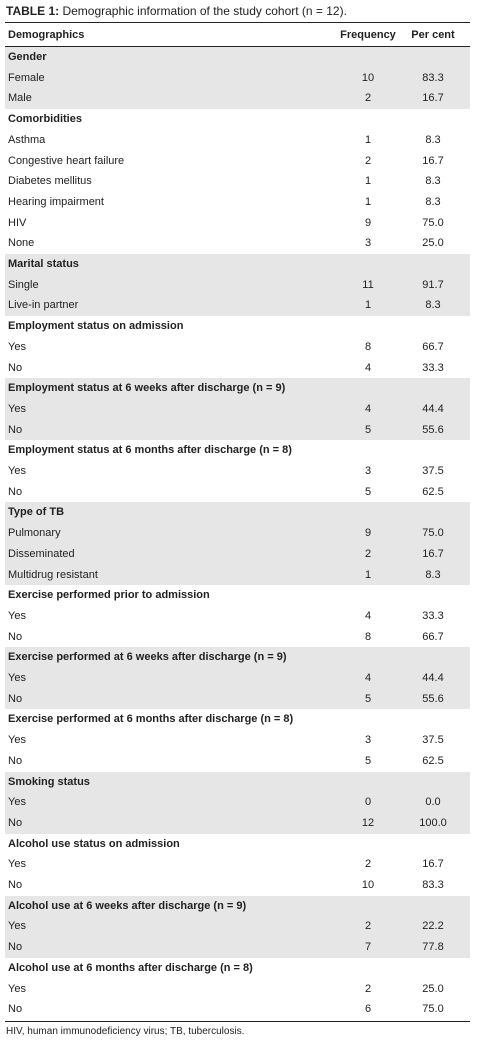 The image size is (477, 1051). Describe the element at coordinates (41, 553) in the screenshot. I see `row-label: Disseminated` at that location.